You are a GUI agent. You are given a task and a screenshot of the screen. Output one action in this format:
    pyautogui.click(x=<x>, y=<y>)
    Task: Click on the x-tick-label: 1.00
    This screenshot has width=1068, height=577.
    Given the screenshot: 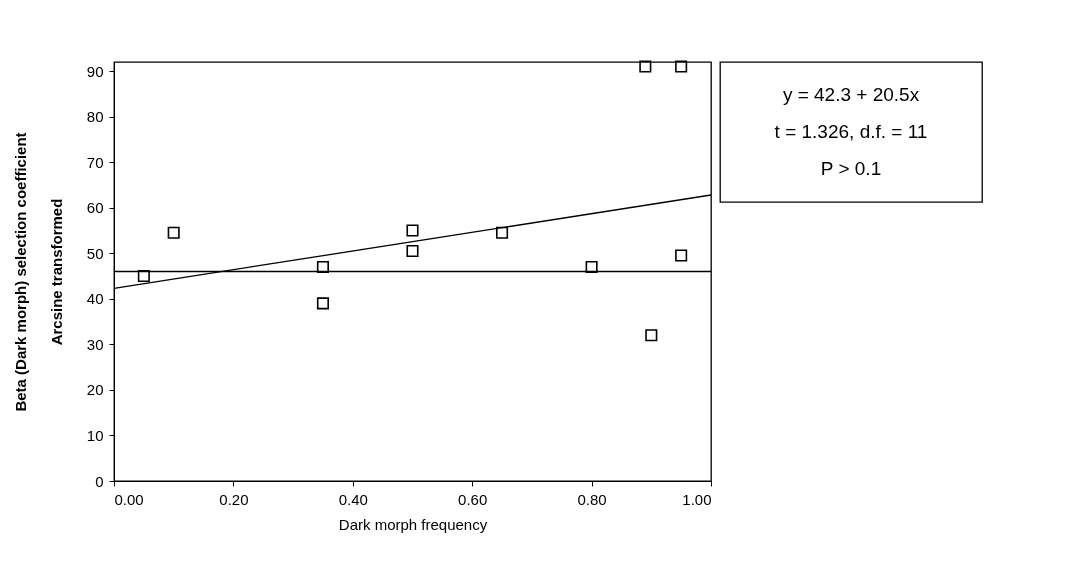 What is the action you would take?
    pyautogui.click(x=697, y=499)
    